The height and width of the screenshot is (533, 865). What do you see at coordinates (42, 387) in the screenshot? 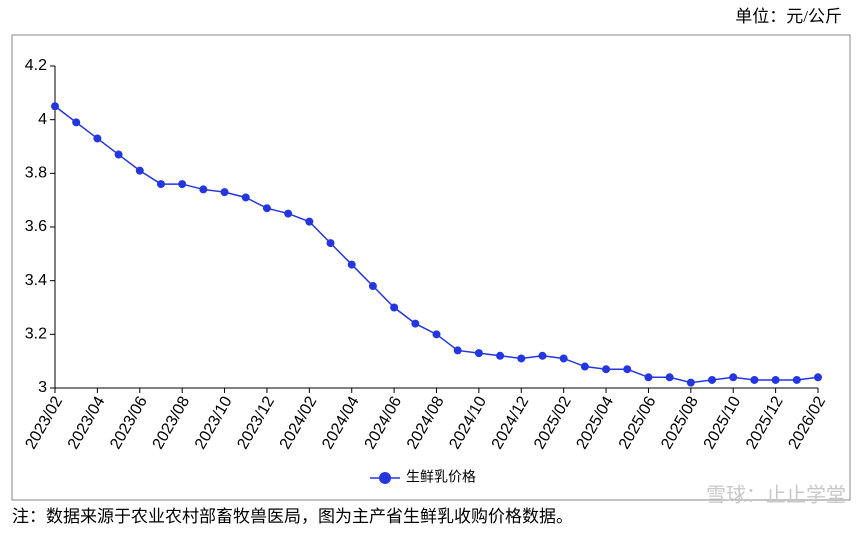
I see `y-tick-label: 3` at bounding box center [42, 387].